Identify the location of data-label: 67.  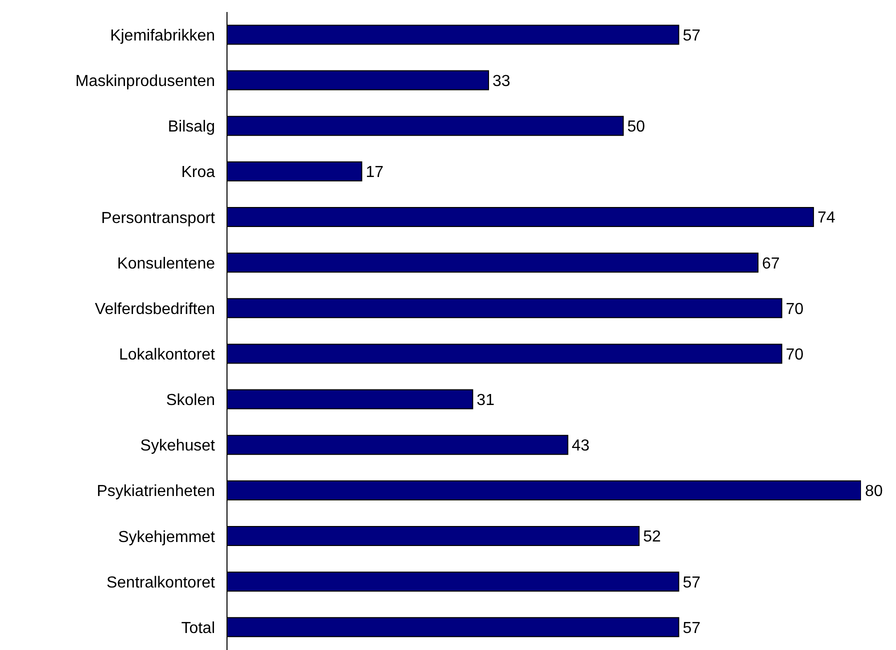
(771, 263).